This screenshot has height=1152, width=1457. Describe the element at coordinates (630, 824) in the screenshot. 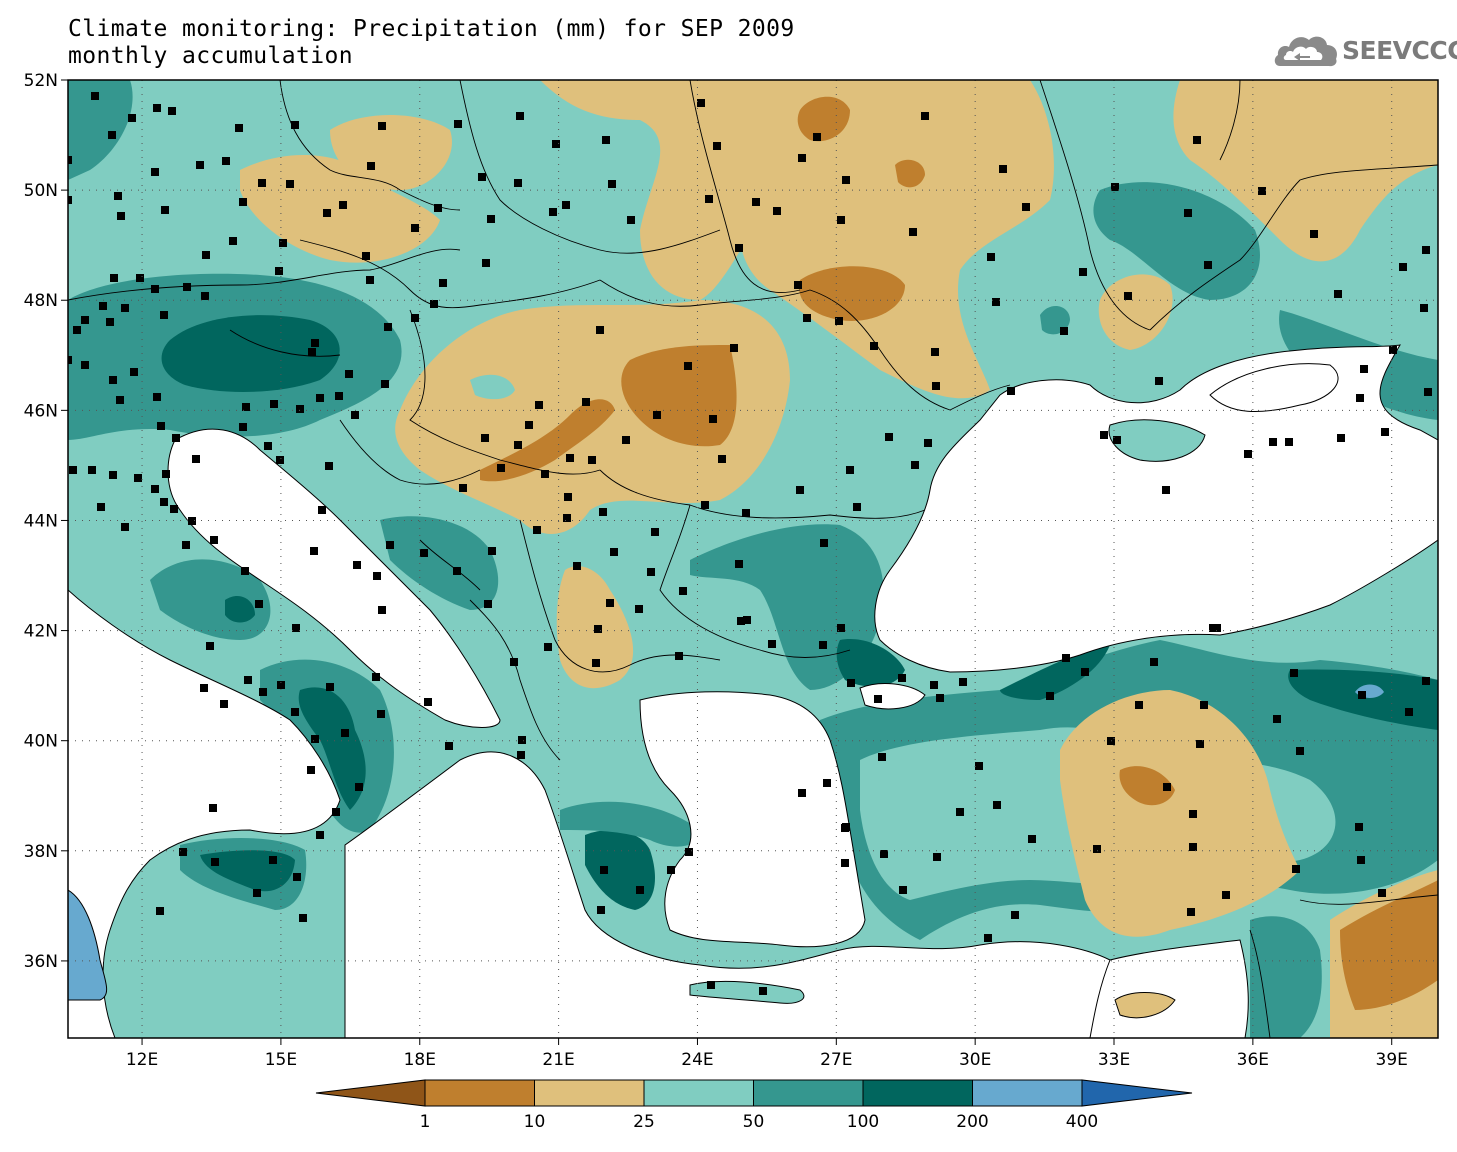

I see `region-greece-teal` at that location.